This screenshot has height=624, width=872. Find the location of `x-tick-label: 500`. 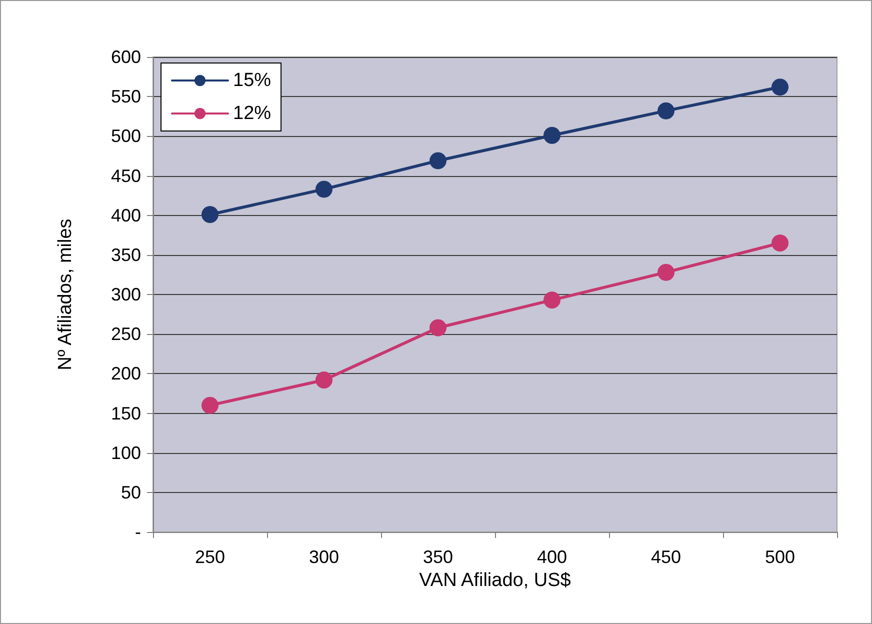

x-tick-label: 500 is located at coordinates (780, 557).